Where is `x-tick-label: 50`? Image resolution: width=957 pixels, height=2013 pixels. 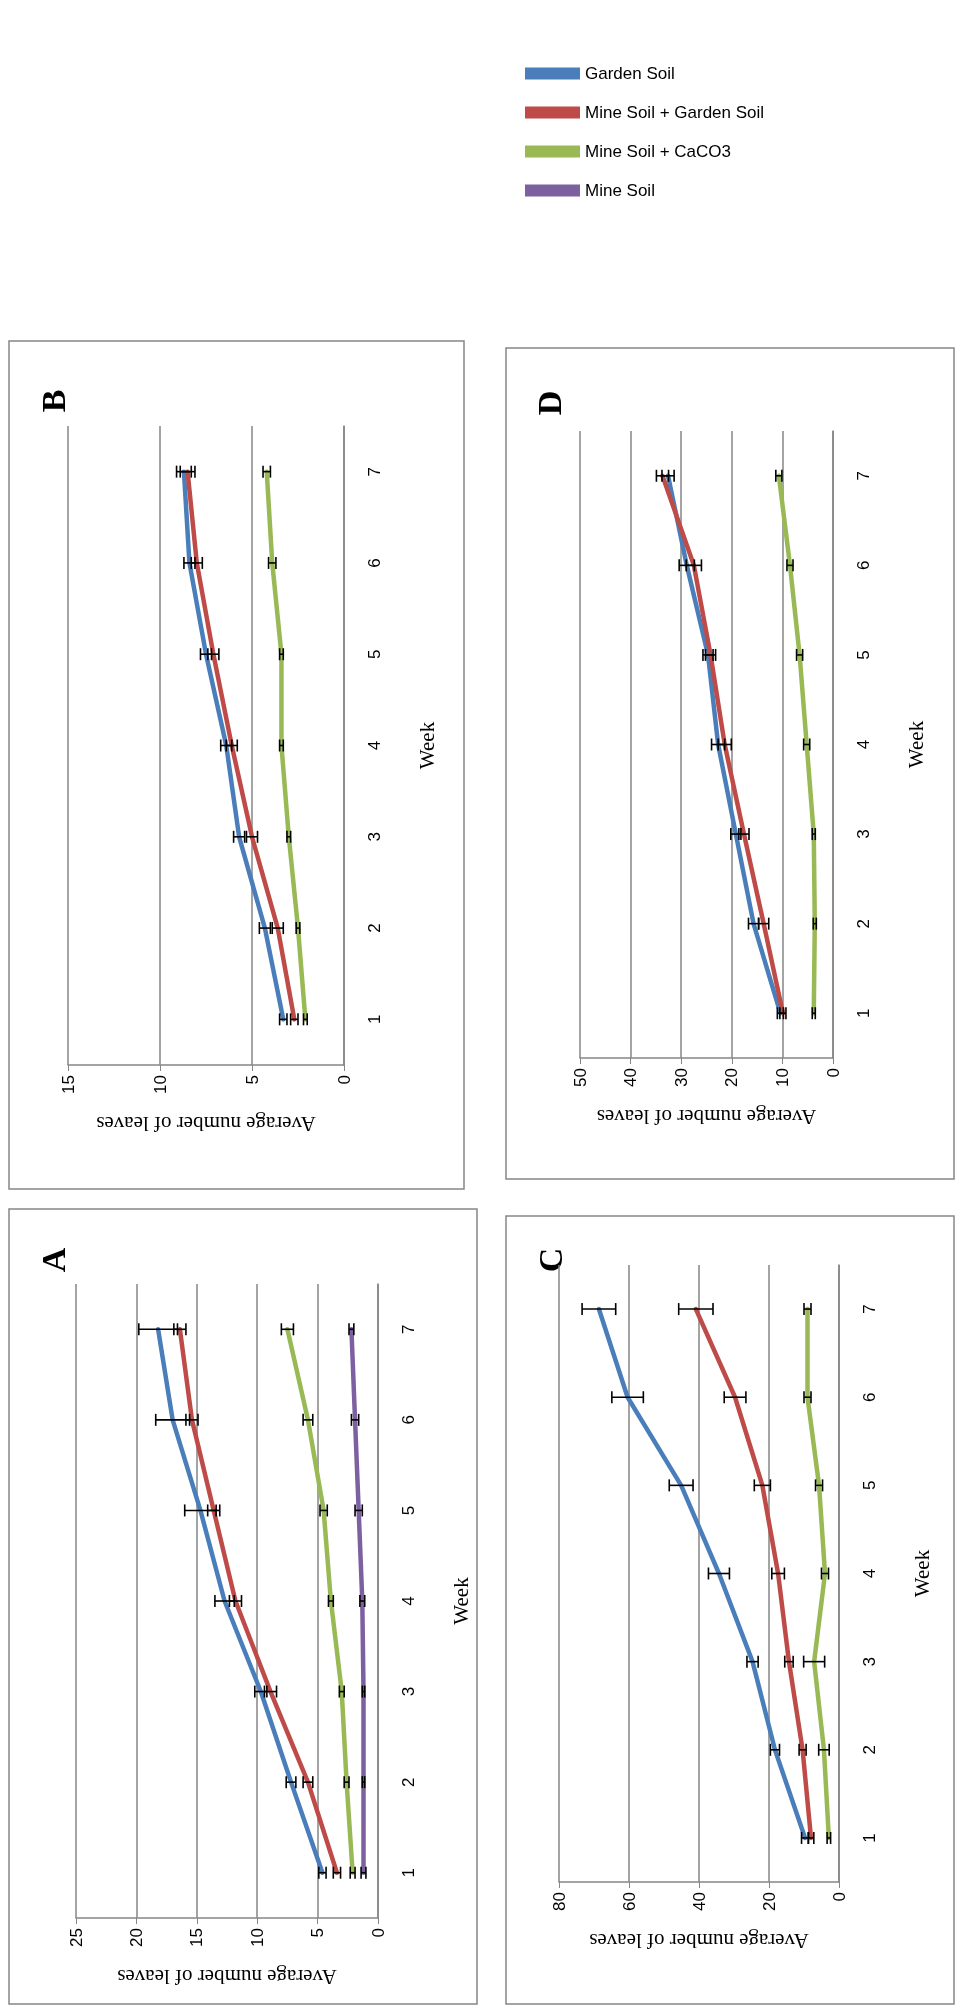 x-tick-label: 50 is located at coordinates (580, 1077).